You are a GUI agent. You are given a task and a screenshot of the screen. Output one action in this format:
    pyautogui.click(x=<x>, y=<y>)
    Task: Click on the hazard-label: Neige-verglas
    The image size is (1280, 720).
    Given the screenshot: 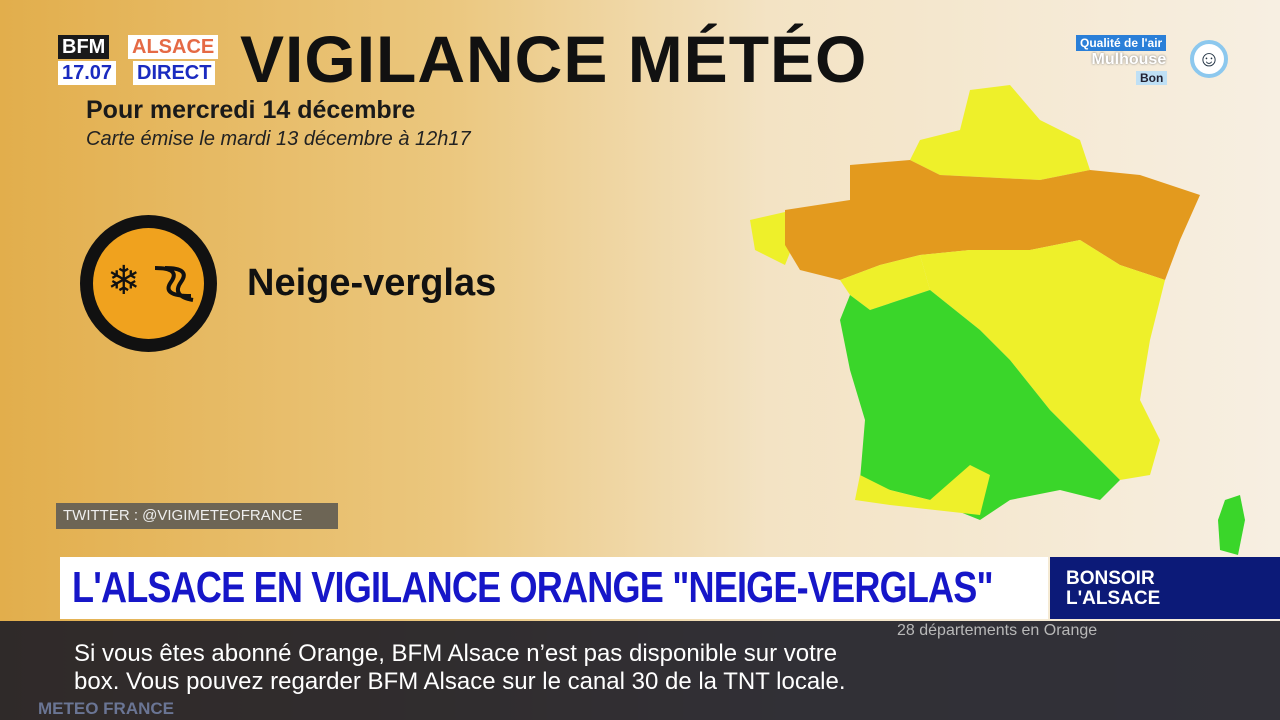 What is the action you would take?
    pyautogui.click(x=372, y=283)
    